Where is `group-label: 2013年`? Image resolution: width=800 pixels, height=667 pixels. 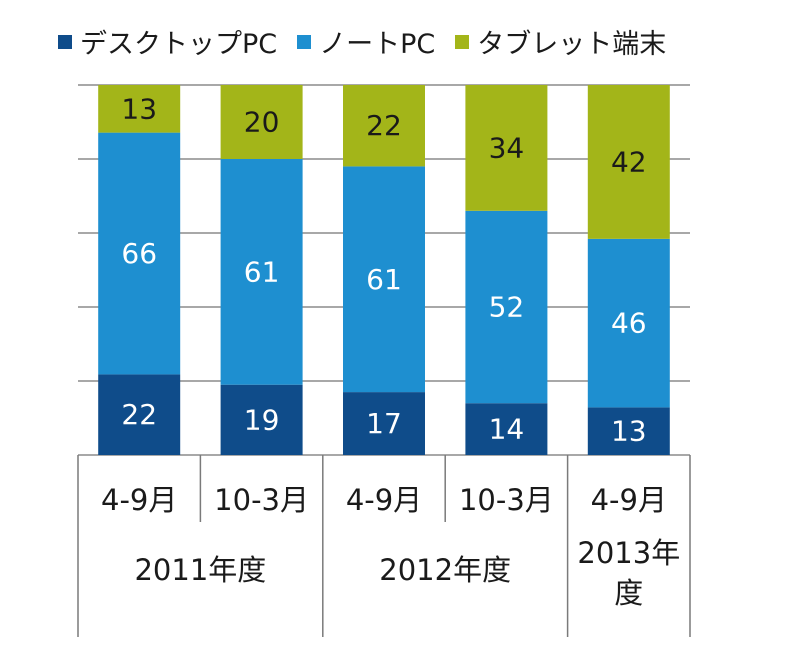
group-label: 2013年 is located at coordinates (628, 553).